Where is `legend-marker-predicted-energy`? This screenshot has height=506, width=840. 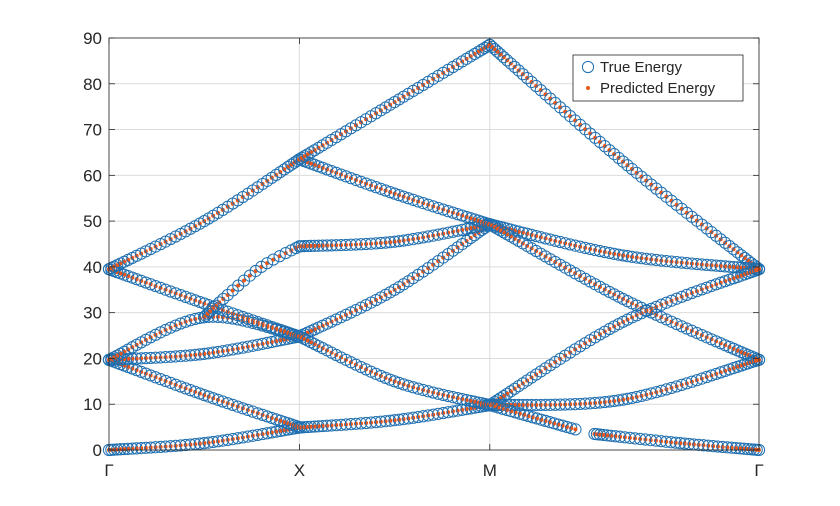
legend-marker-predicted-energy is located at coordinates (588, 88).